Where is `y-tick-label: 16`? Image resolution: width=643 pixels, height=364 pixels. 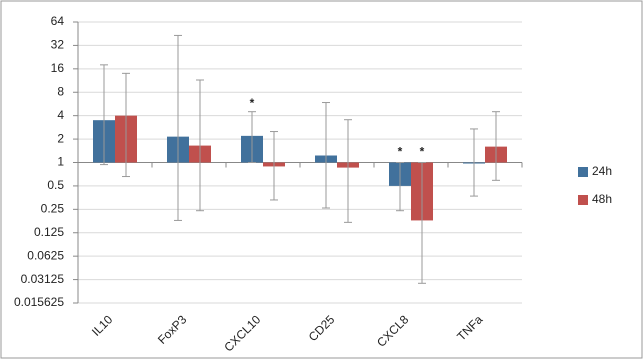
y-tick-label: 16 is located at coordinates (58, 68).